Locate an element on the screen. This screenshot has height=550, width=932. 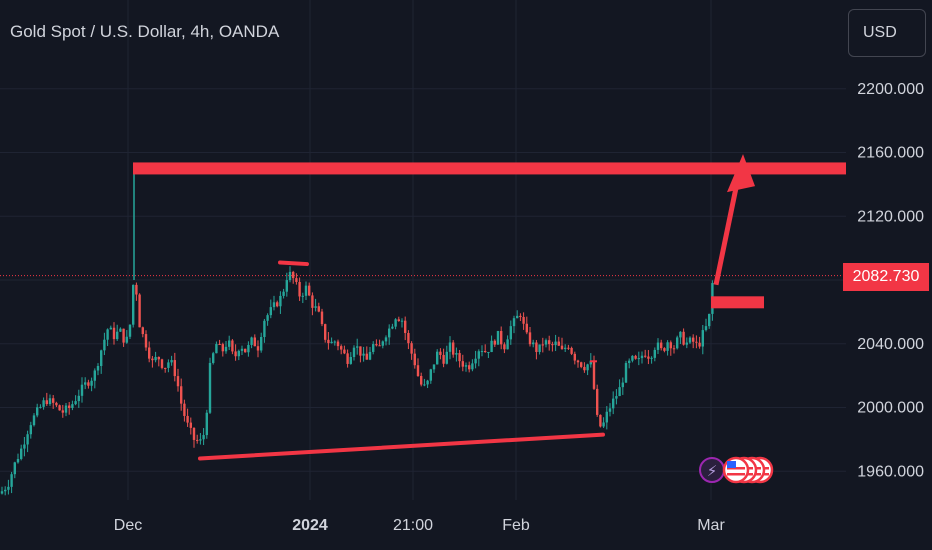
x-tick-label: Dec is located at coordinates (128, 525).